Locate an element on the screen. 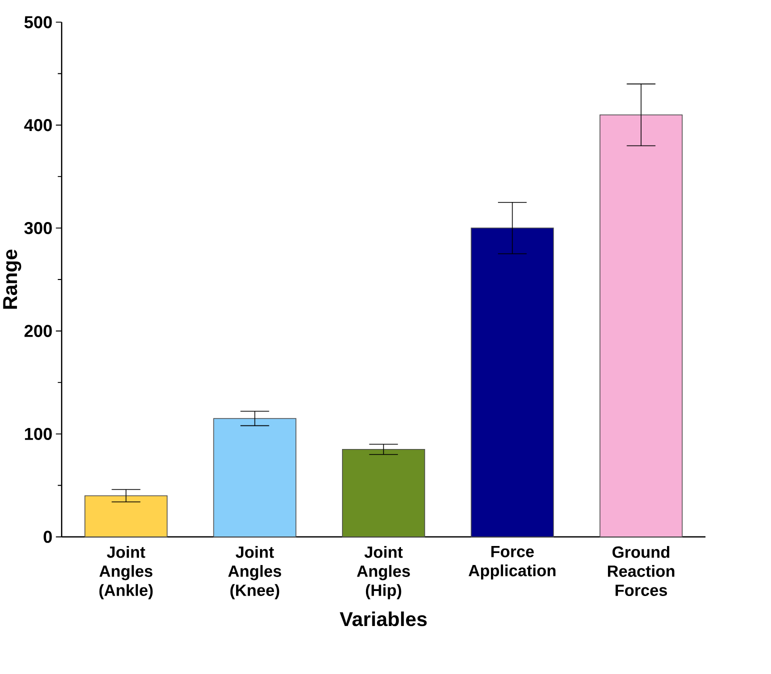 The height and width of the screenshot is (674, 771). x-axis-title: Variables is located at coordinates (383, 619).